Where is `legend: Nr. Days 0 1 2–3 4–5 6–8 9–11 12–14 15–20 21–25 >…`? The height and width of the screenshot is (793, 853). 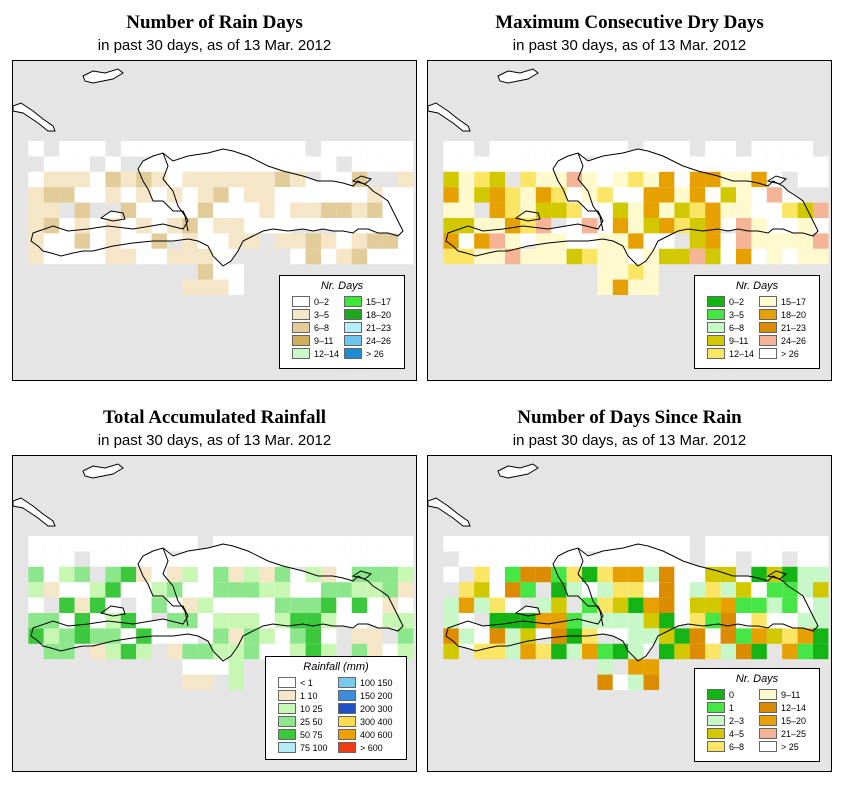 legend: Nr. Days 0 1 2–3 4–5 6–8 9–11 12–14 15–20 21–25 >… is located at coordinates (757, 715).